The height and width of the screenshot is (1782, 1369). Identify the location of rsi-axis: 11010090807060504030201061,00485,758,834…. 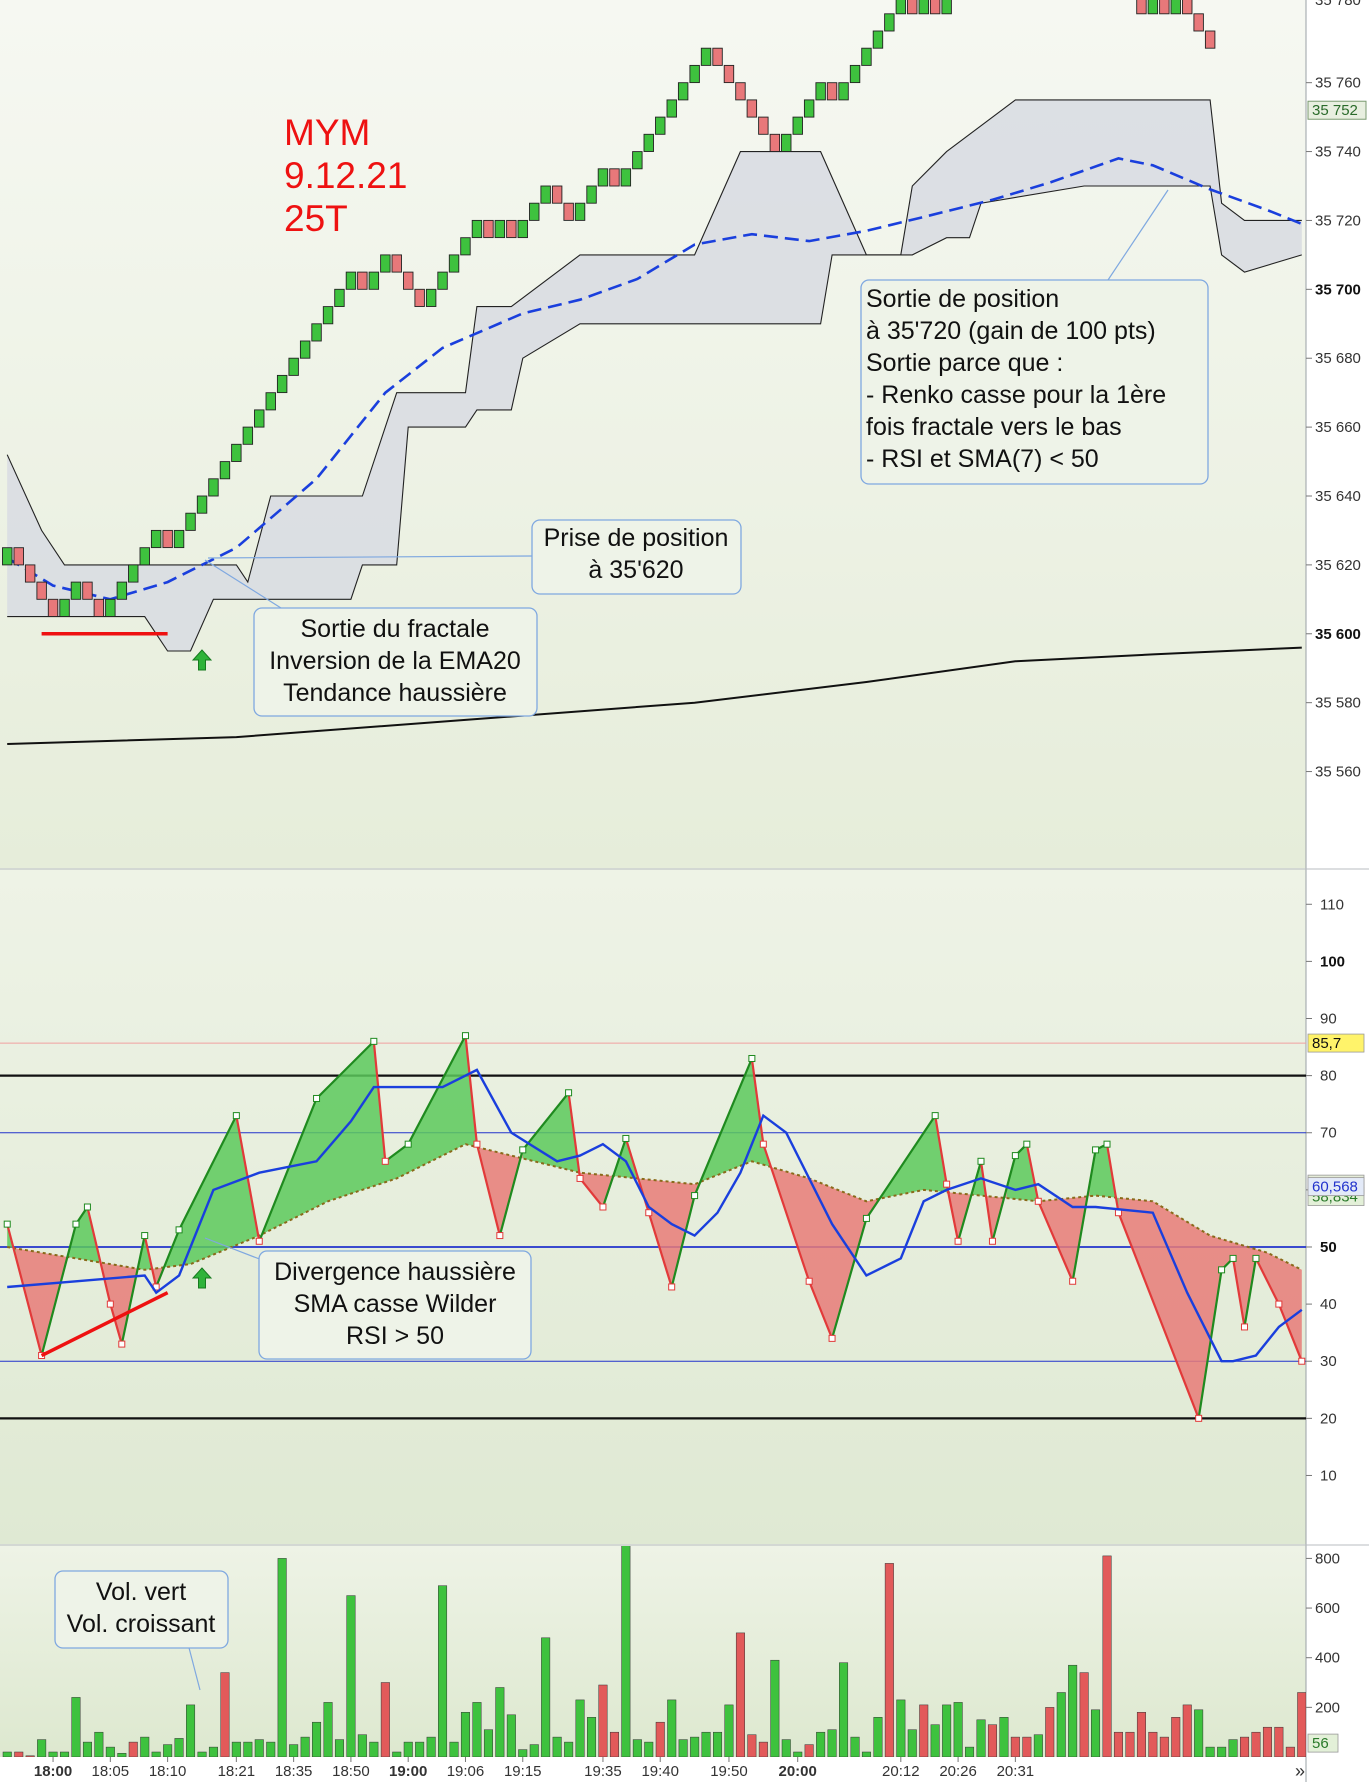
(1335, 1190).